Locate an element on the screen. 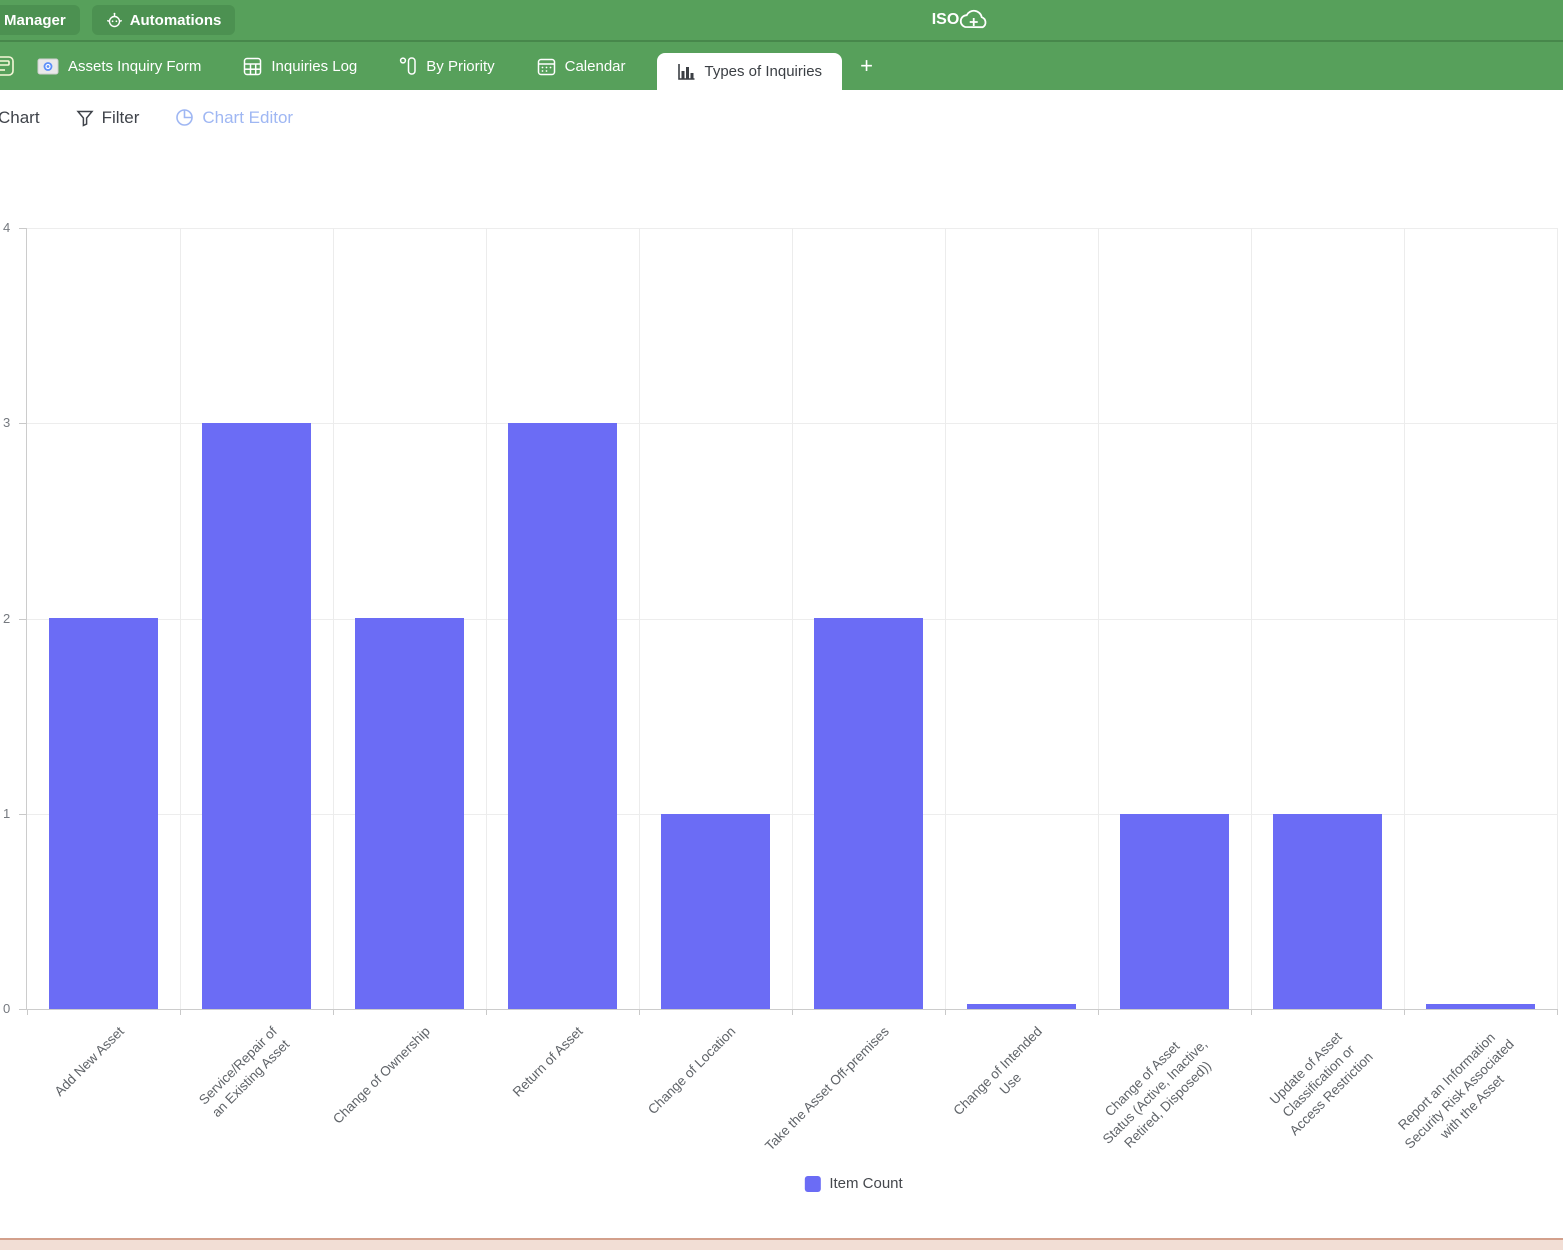 The width and height of the screenshot is (1563, 1250). x-axis-label: Return of Asset is located at coordinates (547, 1061).